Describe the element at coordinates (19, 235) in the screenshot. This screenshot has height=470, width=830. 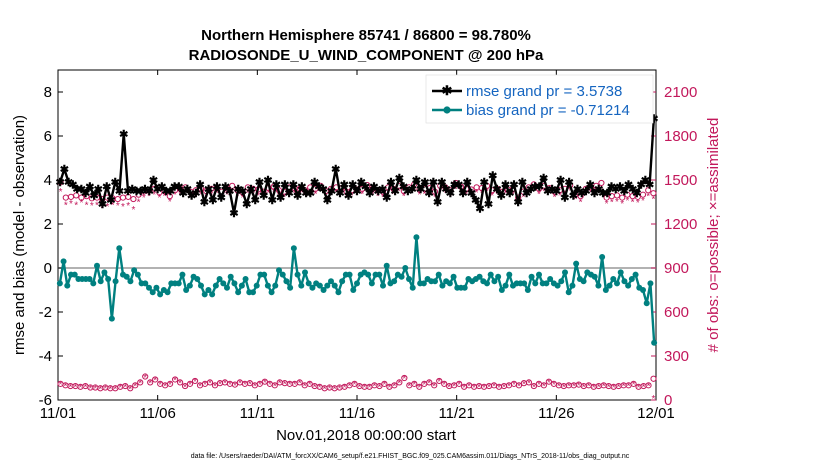
I see `y-axis-left-label: rmse and bias (model - observation)` at that location.